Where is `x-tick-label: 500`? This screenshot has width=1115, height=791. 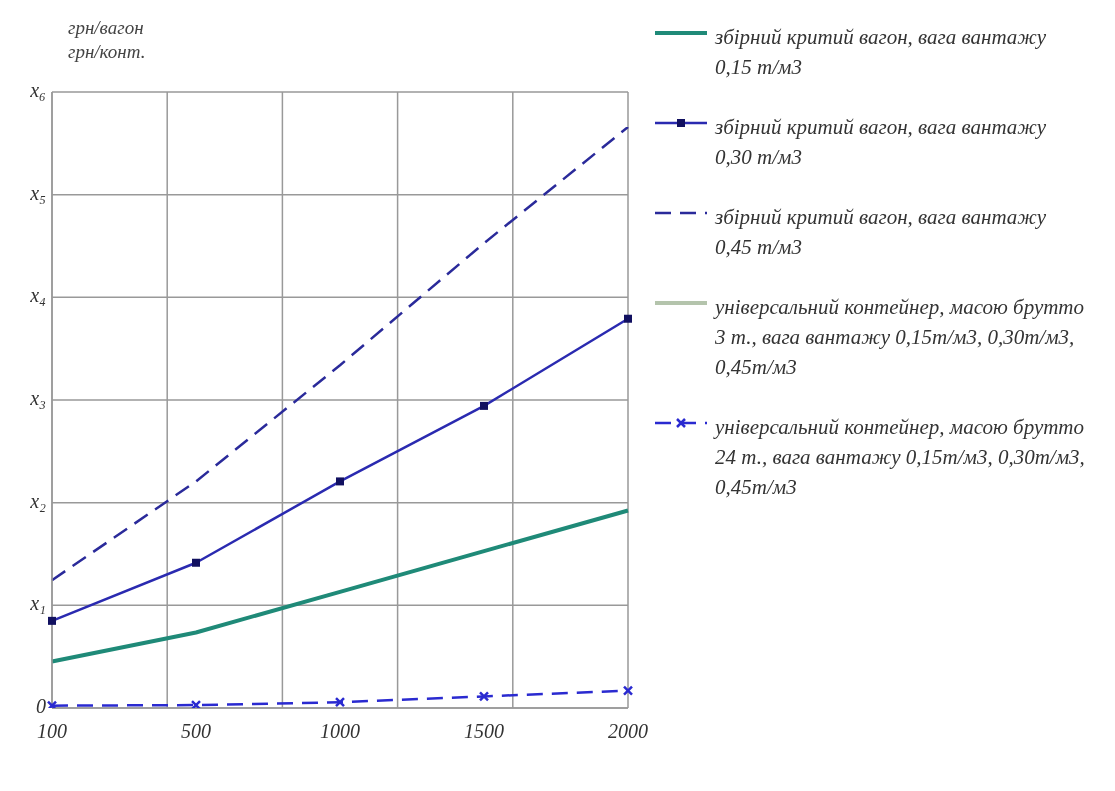 x-tick-label: 500 is located at coordinates (196, 731).